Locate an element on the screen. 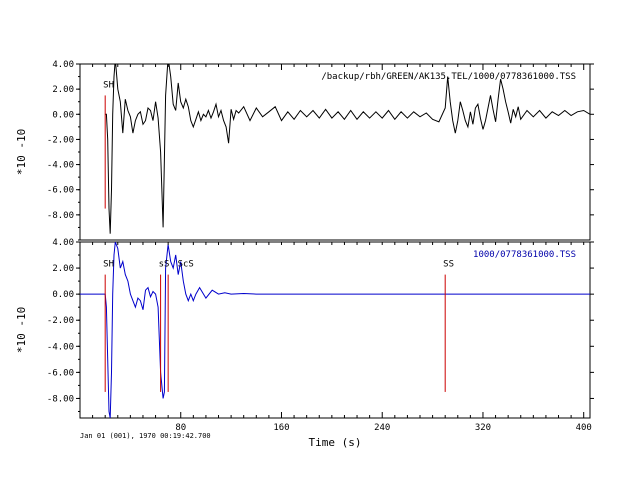 This screenshot has height=480, width=640. file-label: 1000/0778361000.TSS is located at coordinates (524, 255).